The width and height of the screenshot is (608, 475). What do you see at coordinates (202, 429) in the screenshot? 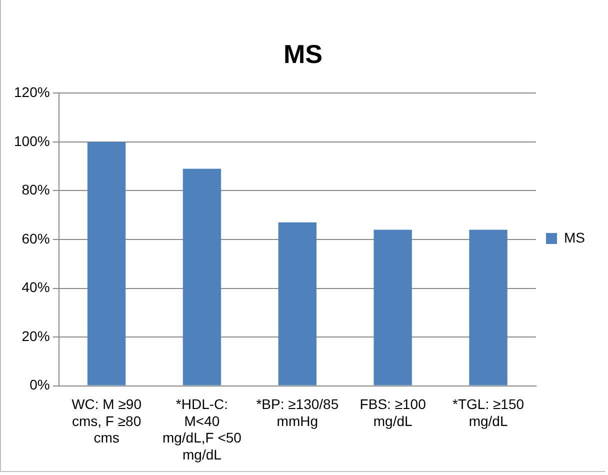
I see `x-tick-label: *HDL-C: M<40 mg/dL,F <50 mg/dL` at bounding box center [202, 429].